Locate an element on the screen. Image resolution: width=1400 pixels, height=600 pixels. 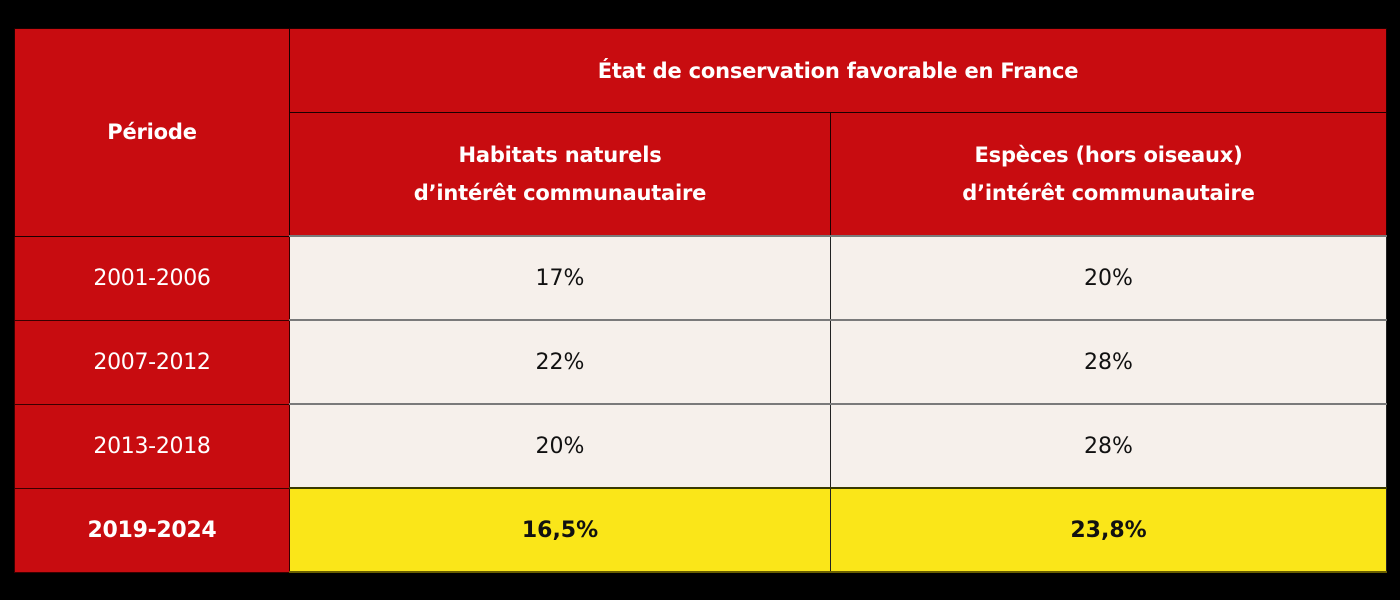
habitats-header-line1: Habitats naturels is located at coordinates (560, 155).